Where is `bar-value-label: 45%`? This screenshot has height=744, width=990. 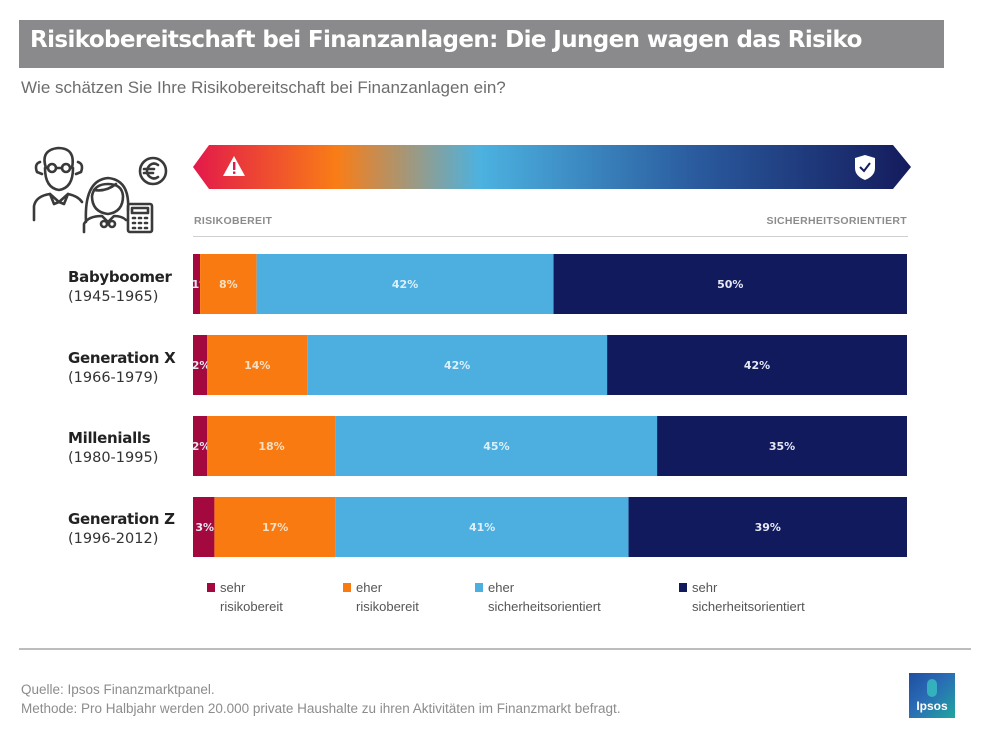
bar-value-label: 45% is located at coordinates (496, 446).